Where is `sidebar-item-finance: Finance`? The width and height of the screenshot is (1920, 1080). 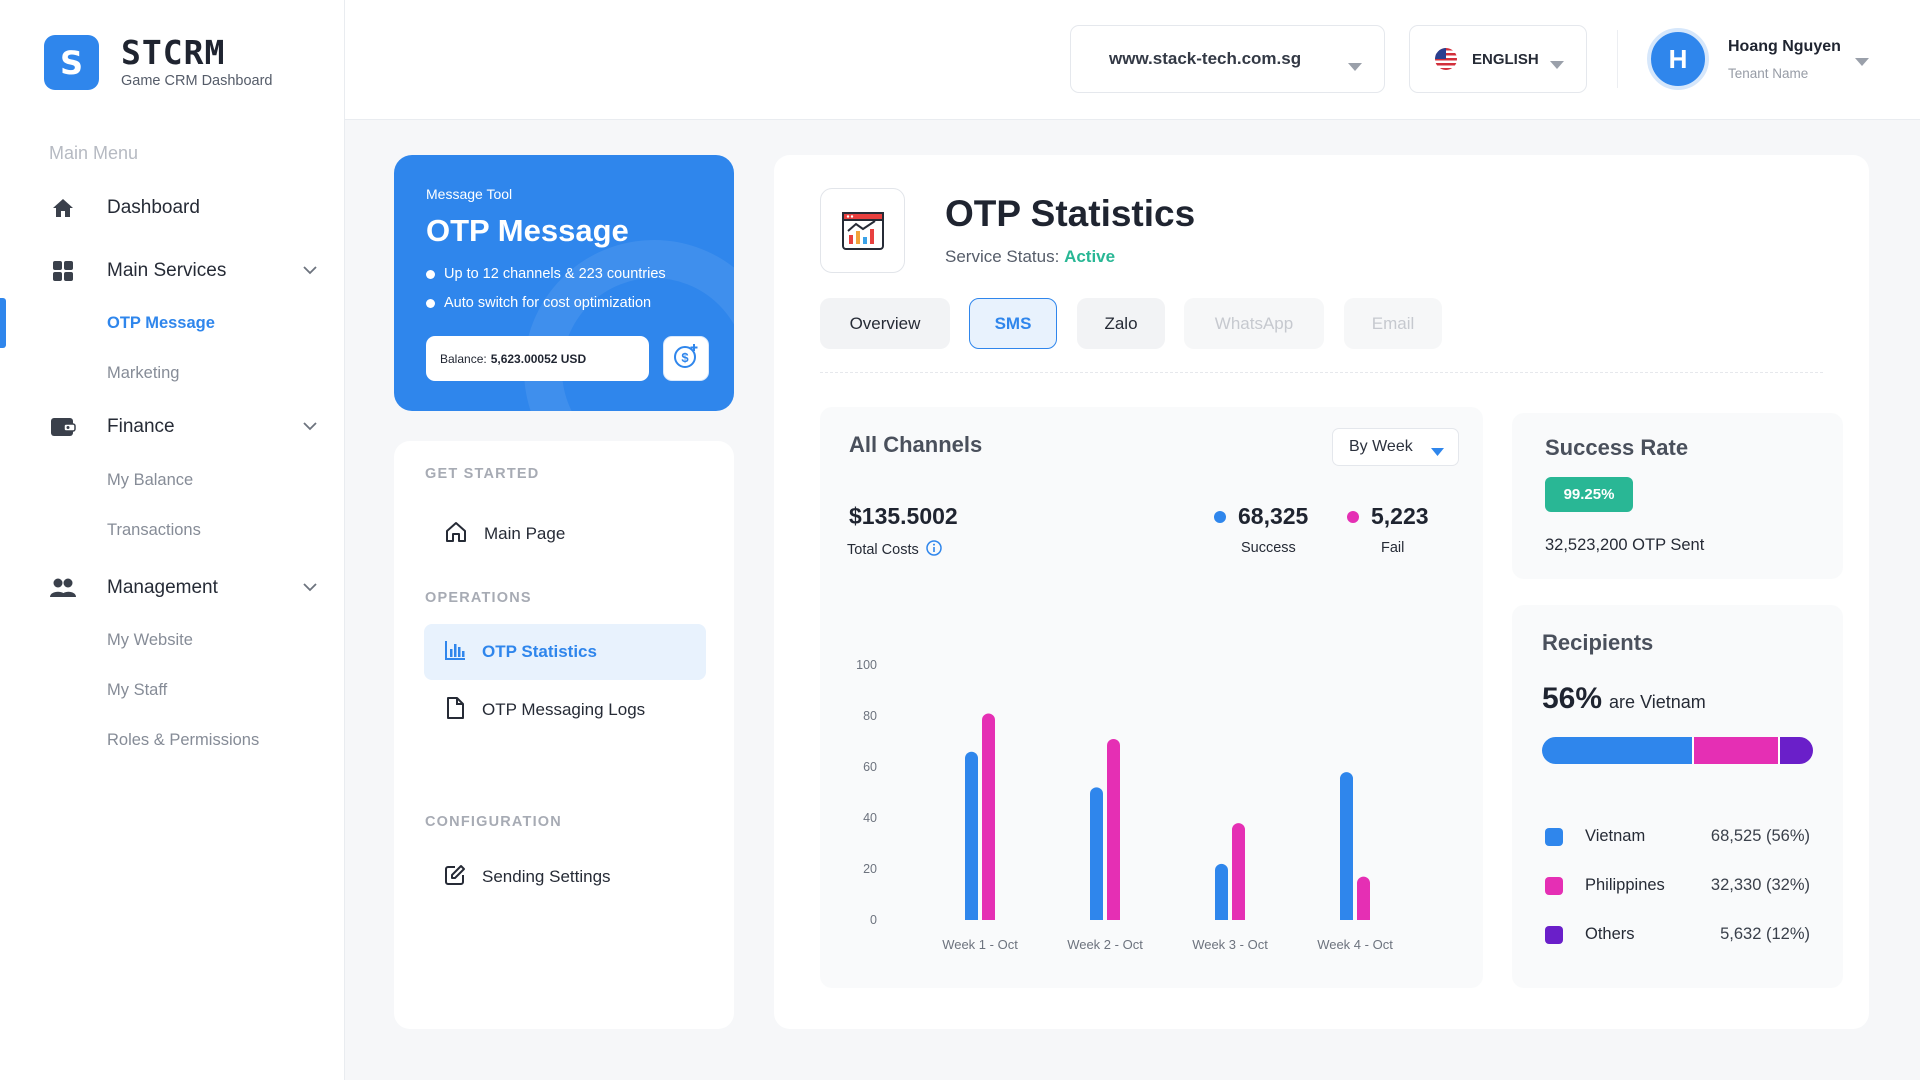 sidebar-item-finance: Finance is located at coordinates (183, 427).